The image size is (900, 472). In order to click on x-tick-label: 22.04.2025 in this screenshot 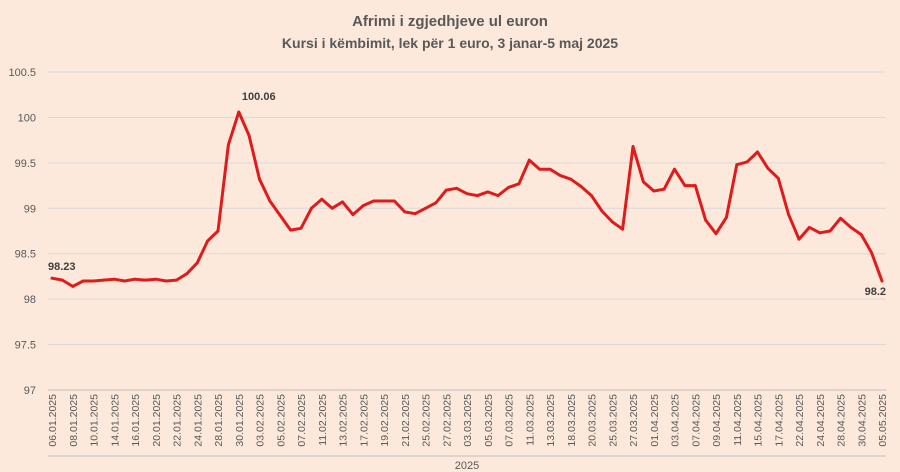, I will do `click(800, 420)`.